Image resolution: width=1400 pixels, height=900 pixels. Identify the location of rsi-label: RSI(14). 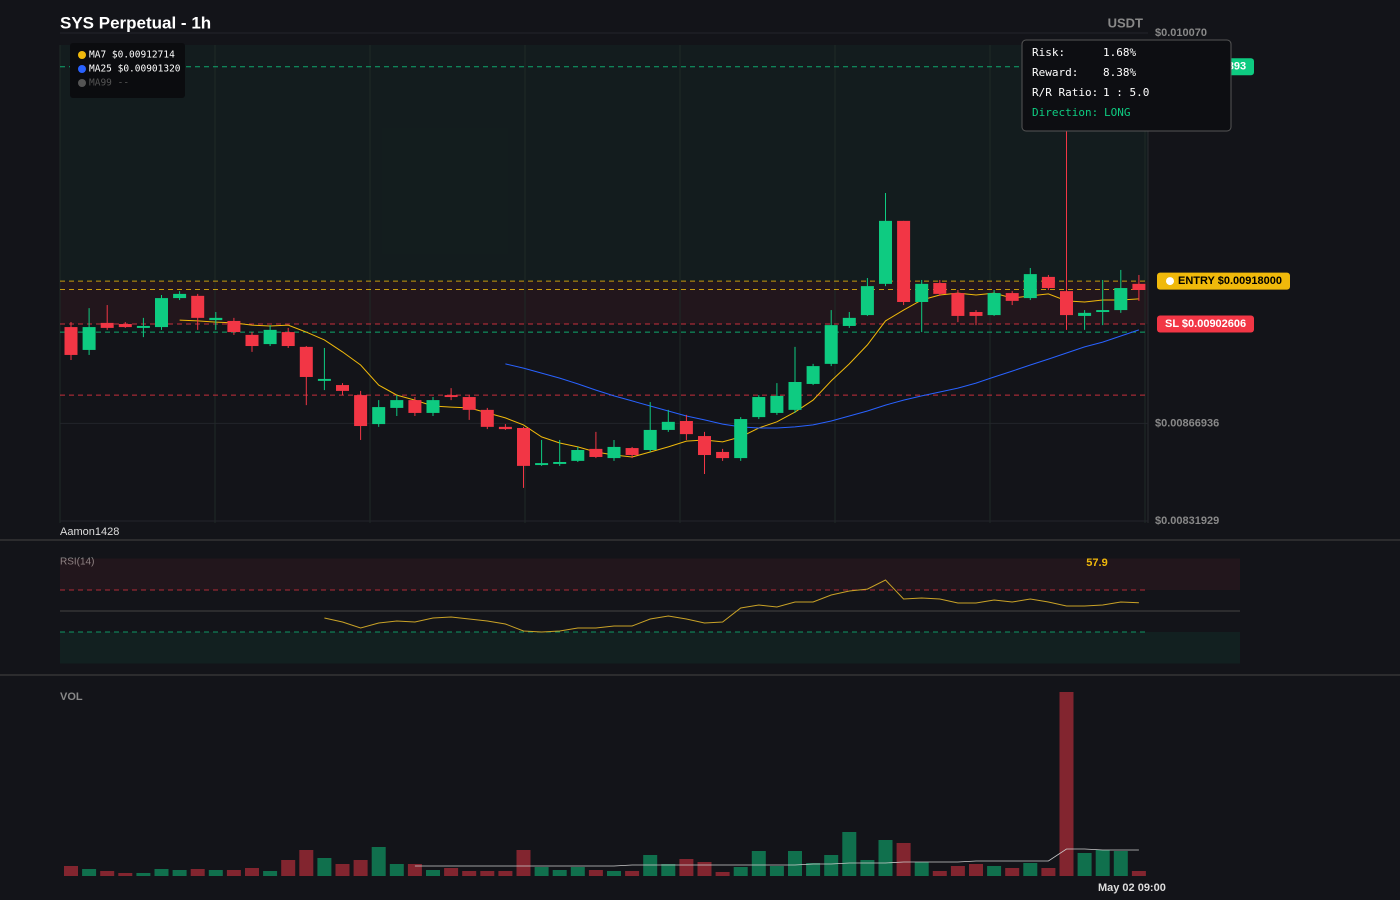
(77, 562).